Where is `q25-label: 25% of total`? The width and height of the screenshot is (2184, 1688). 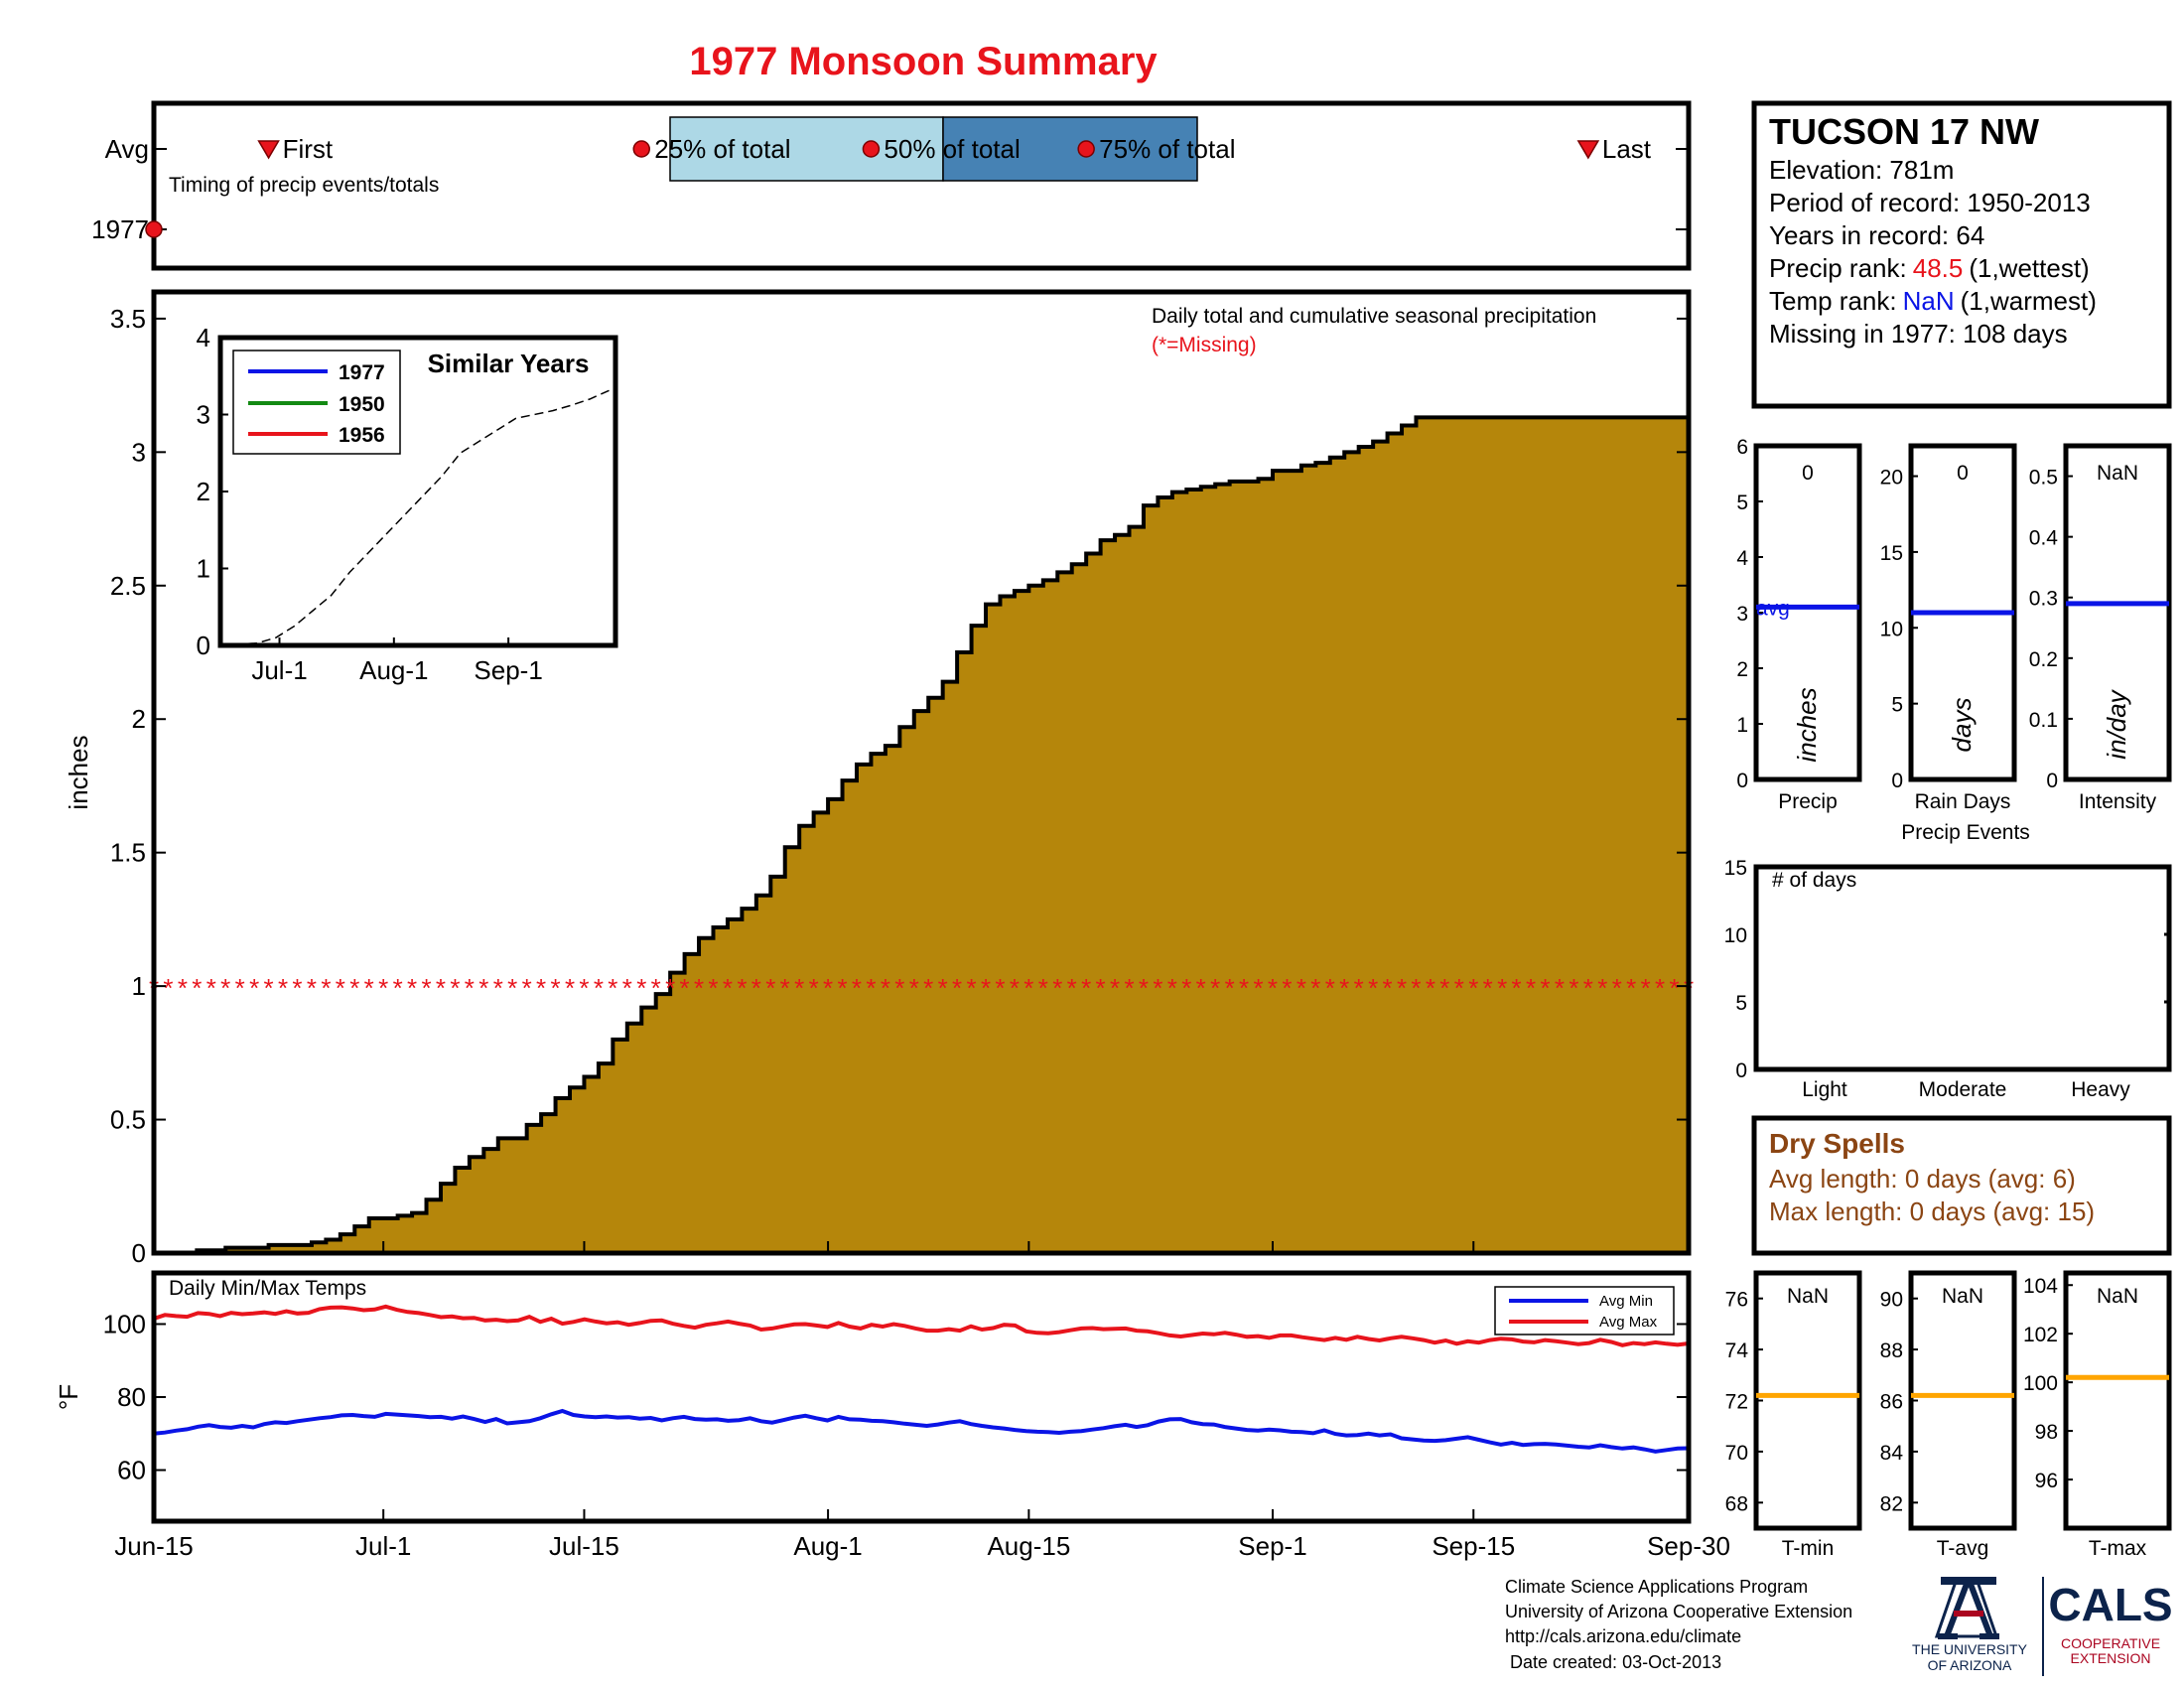
q25-label: 25% of total is located at coordinates (722, 149).